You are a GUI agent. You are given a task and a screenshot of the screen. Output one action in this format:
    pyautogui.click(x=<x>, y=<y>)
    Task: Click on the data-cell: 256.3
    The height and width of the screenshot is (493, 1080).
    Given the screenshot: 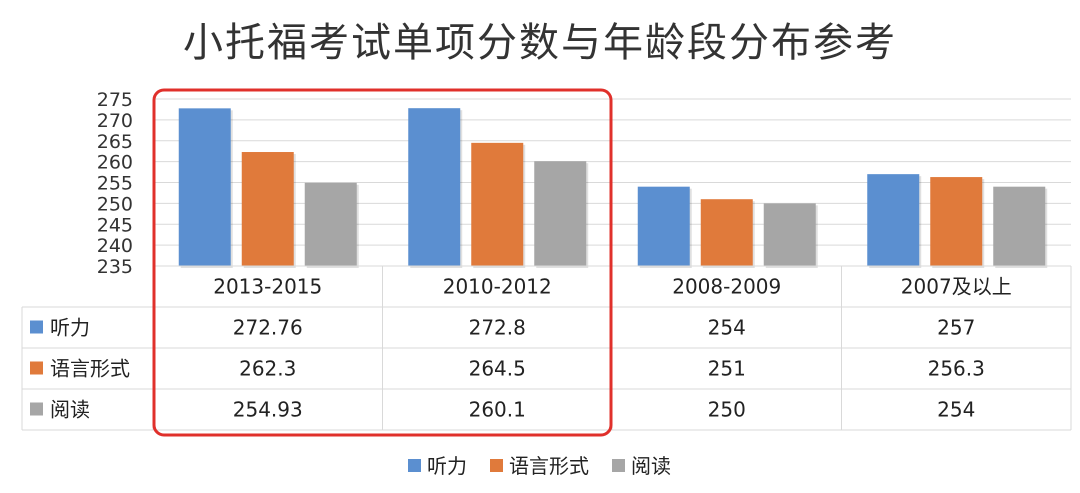 What is the action you would take?
    pyautogui.click(x=956, y=369)
    